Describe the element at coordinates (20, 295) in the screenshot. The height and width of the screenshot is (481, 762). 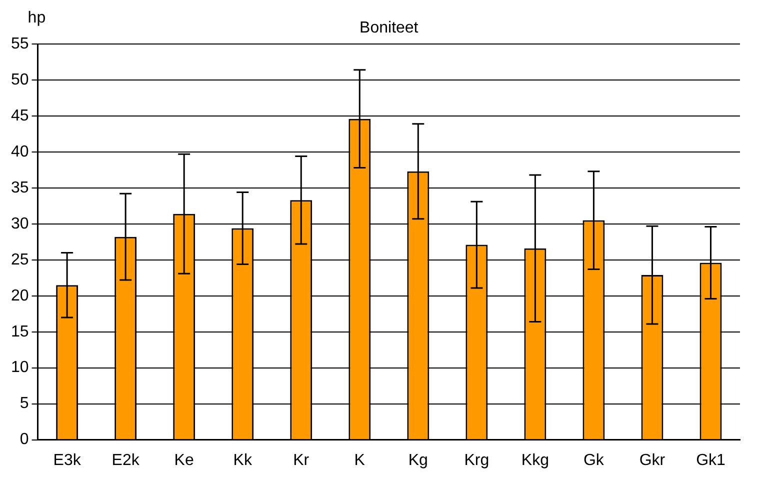
I see `y-tick-label: 20` at that location.